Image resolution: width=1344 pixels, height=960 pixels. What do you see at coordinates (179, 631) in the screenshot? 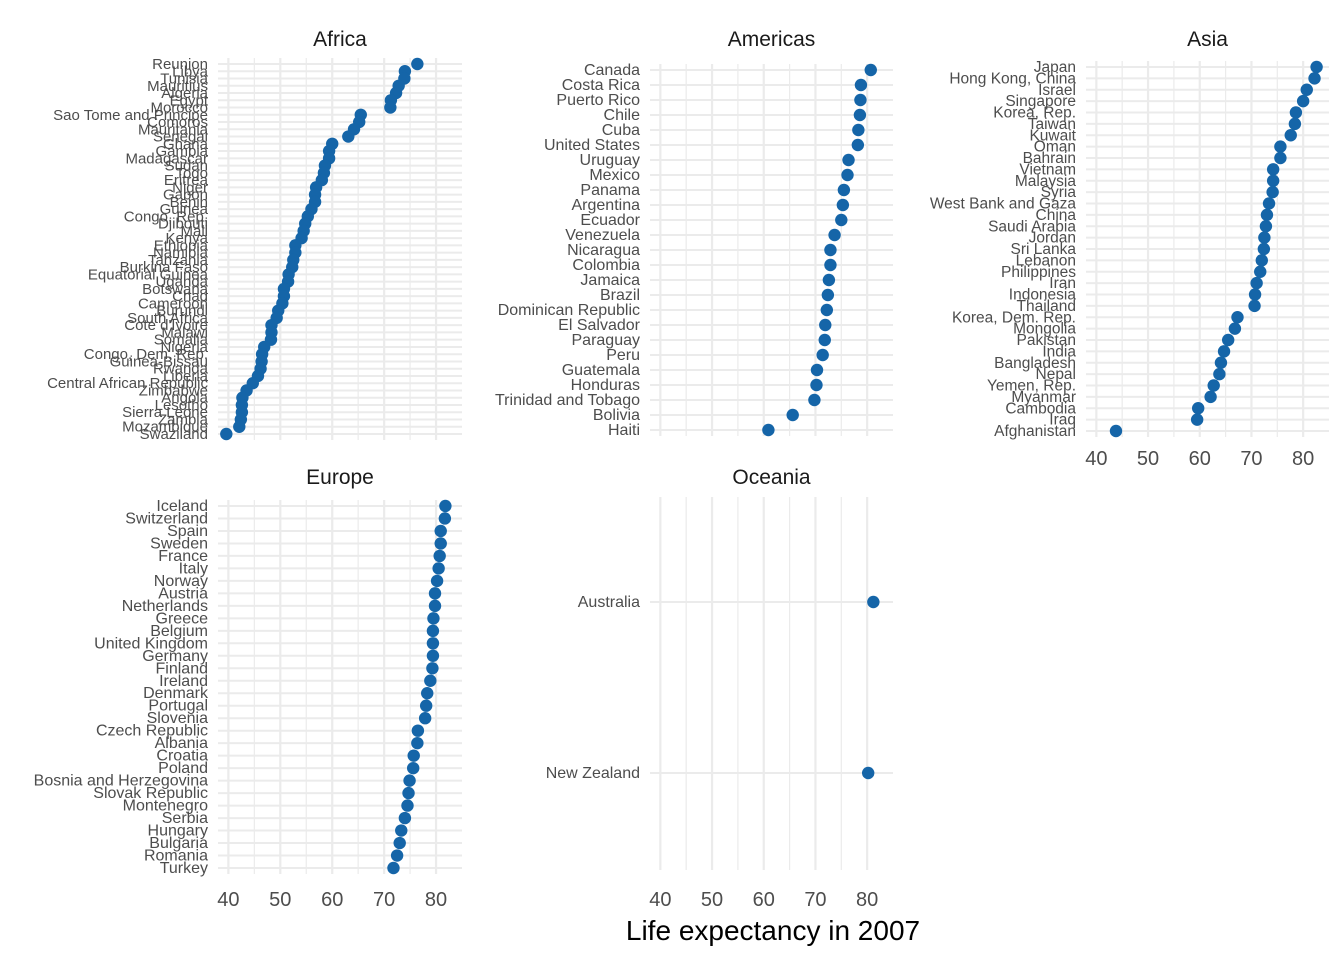
I see `category-label: Belgium` at bounding box center [179, 631].